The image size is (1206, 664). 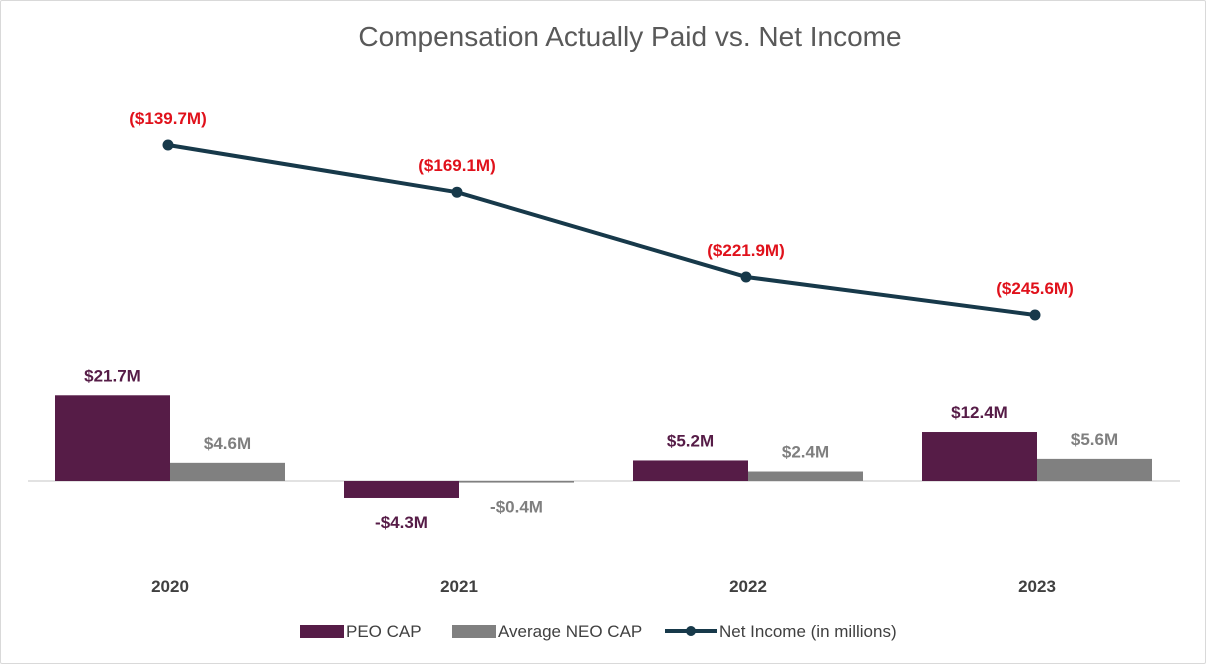 I want to click on legend-label: PEO CAP, so click(x=384, y=631).